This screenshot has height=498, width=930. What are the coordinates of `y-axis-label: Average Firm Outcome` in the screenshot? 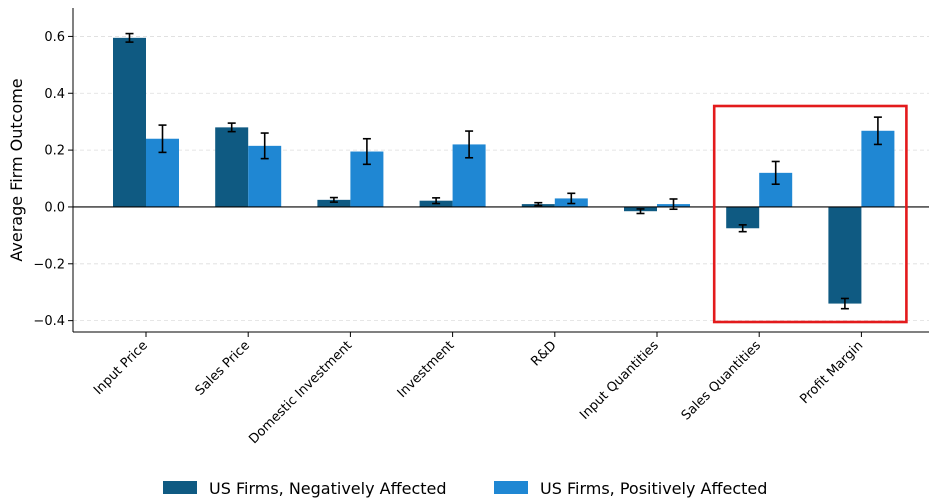 It's located at (16, 169).